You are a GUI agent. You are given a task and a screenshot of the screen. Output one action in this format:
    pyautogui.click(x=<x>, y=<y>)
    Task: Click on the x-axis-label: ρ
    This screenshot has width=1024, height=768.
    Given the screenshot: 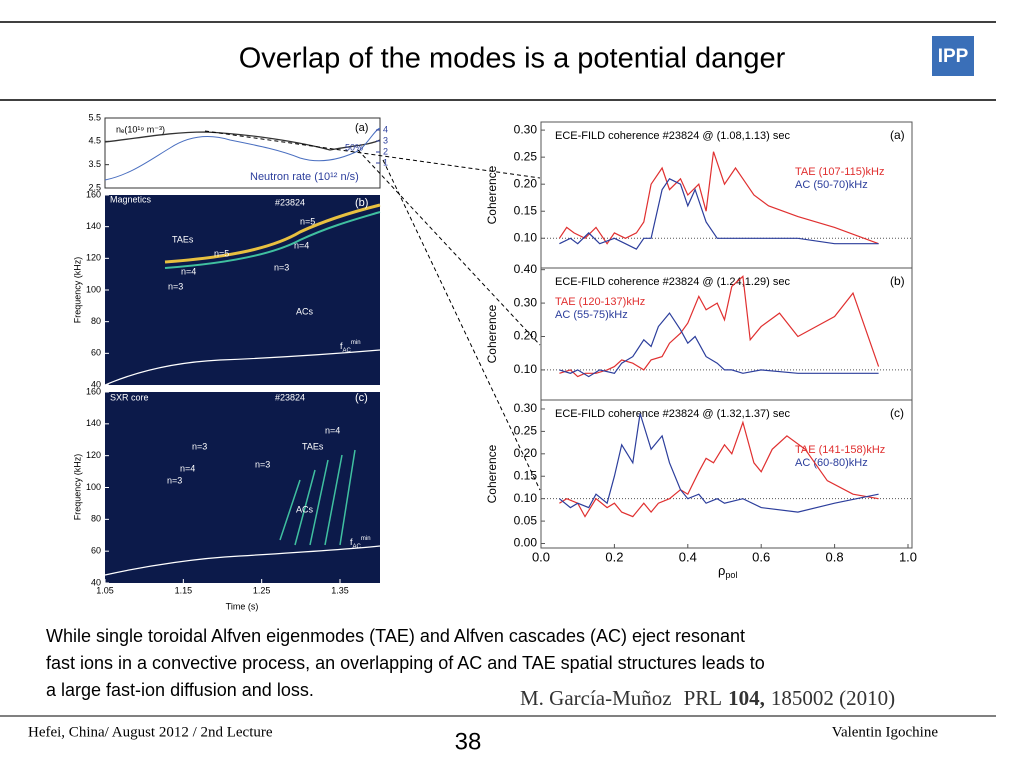 What is the action you would take?
    pyautogui.click(x=721, y=570)
    